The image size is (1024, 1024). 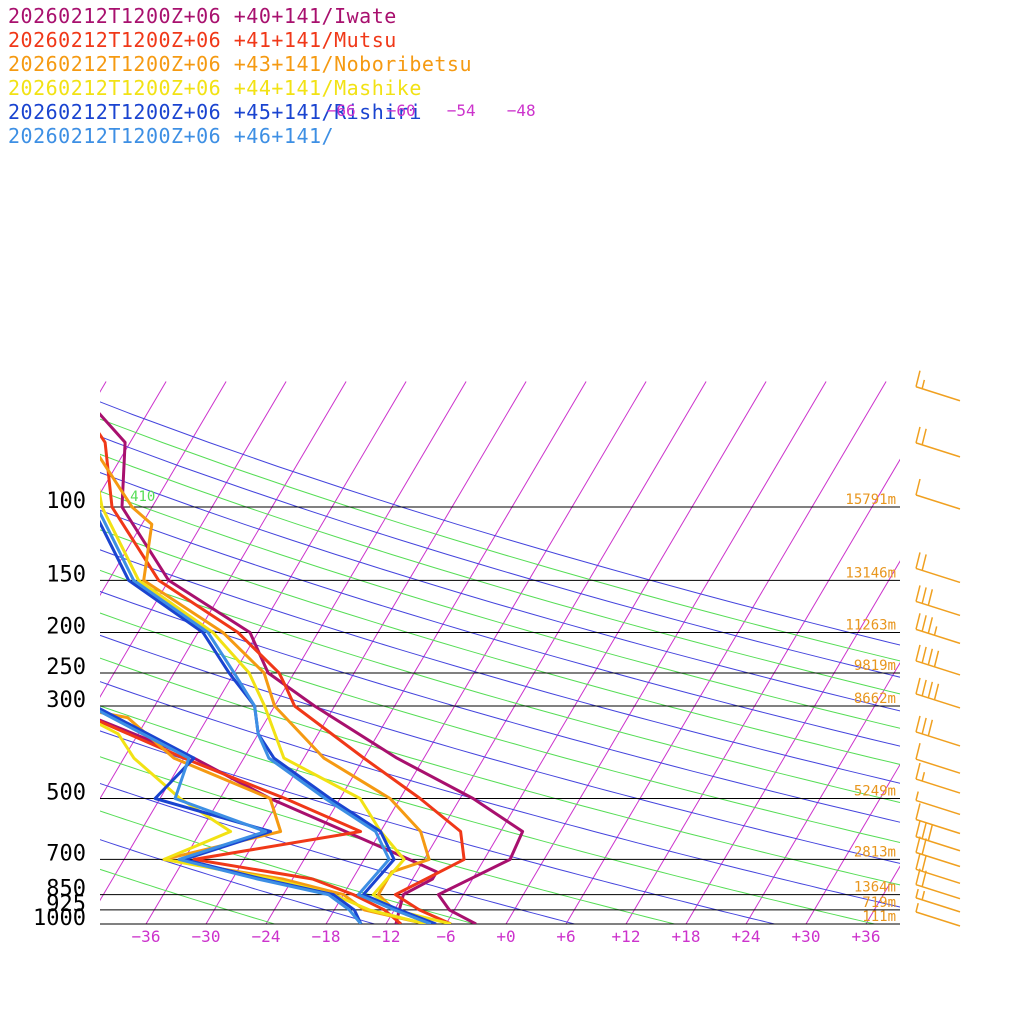 I want to click on temperature-tick-label: −30, so click(x=206, y=936).